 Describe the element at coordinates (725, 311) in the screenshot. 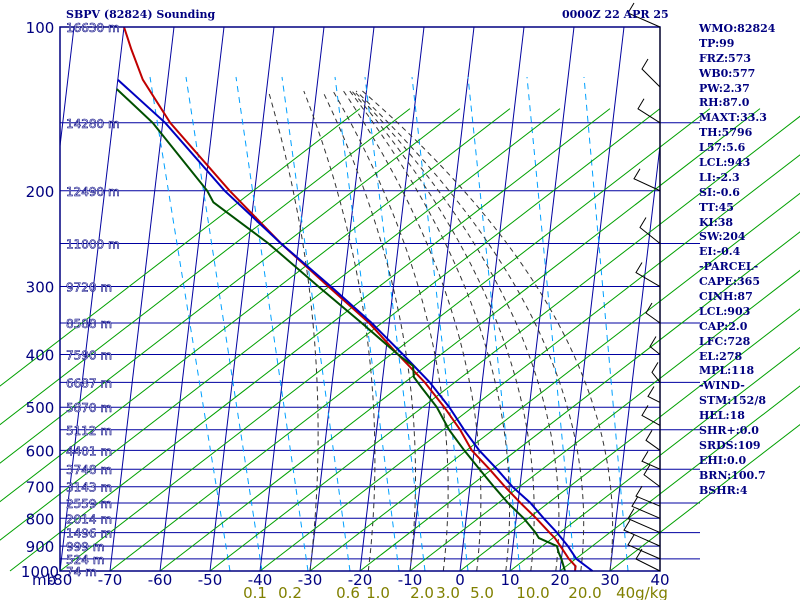

I see `index-item: LCL:903` at that location.